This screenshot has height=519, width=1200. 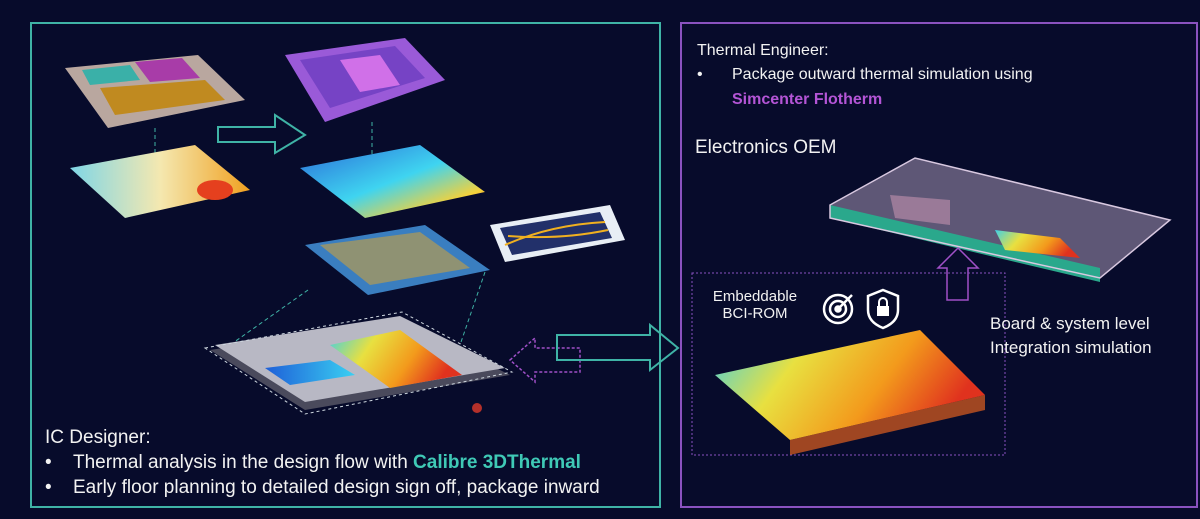 I want to click on chip-layout, so click(x=397, y=260).